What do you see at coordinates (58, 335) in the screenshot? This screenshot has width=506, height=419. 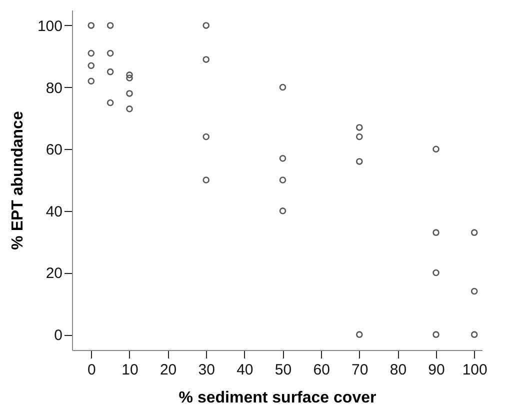 I see `y-tick-label: 0` at bounding box center [58, 335].